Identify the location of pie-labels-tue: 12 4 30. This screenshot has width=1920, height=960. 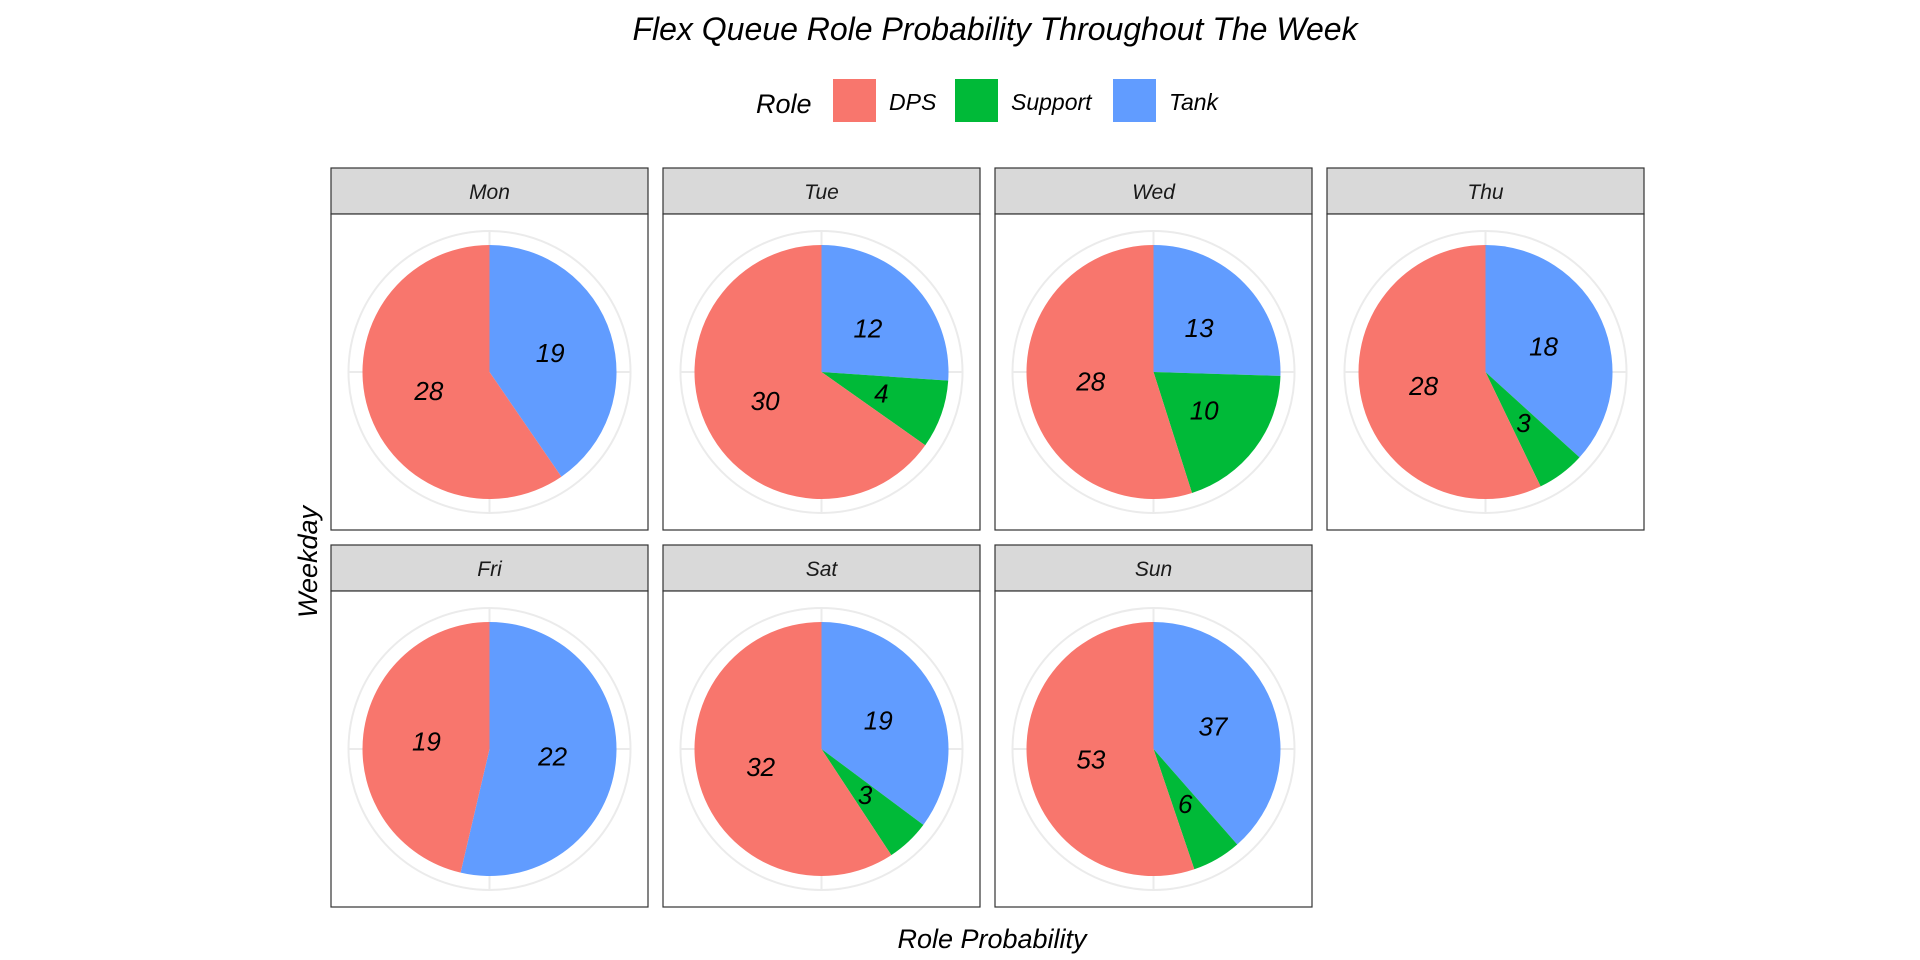
(820, 365).